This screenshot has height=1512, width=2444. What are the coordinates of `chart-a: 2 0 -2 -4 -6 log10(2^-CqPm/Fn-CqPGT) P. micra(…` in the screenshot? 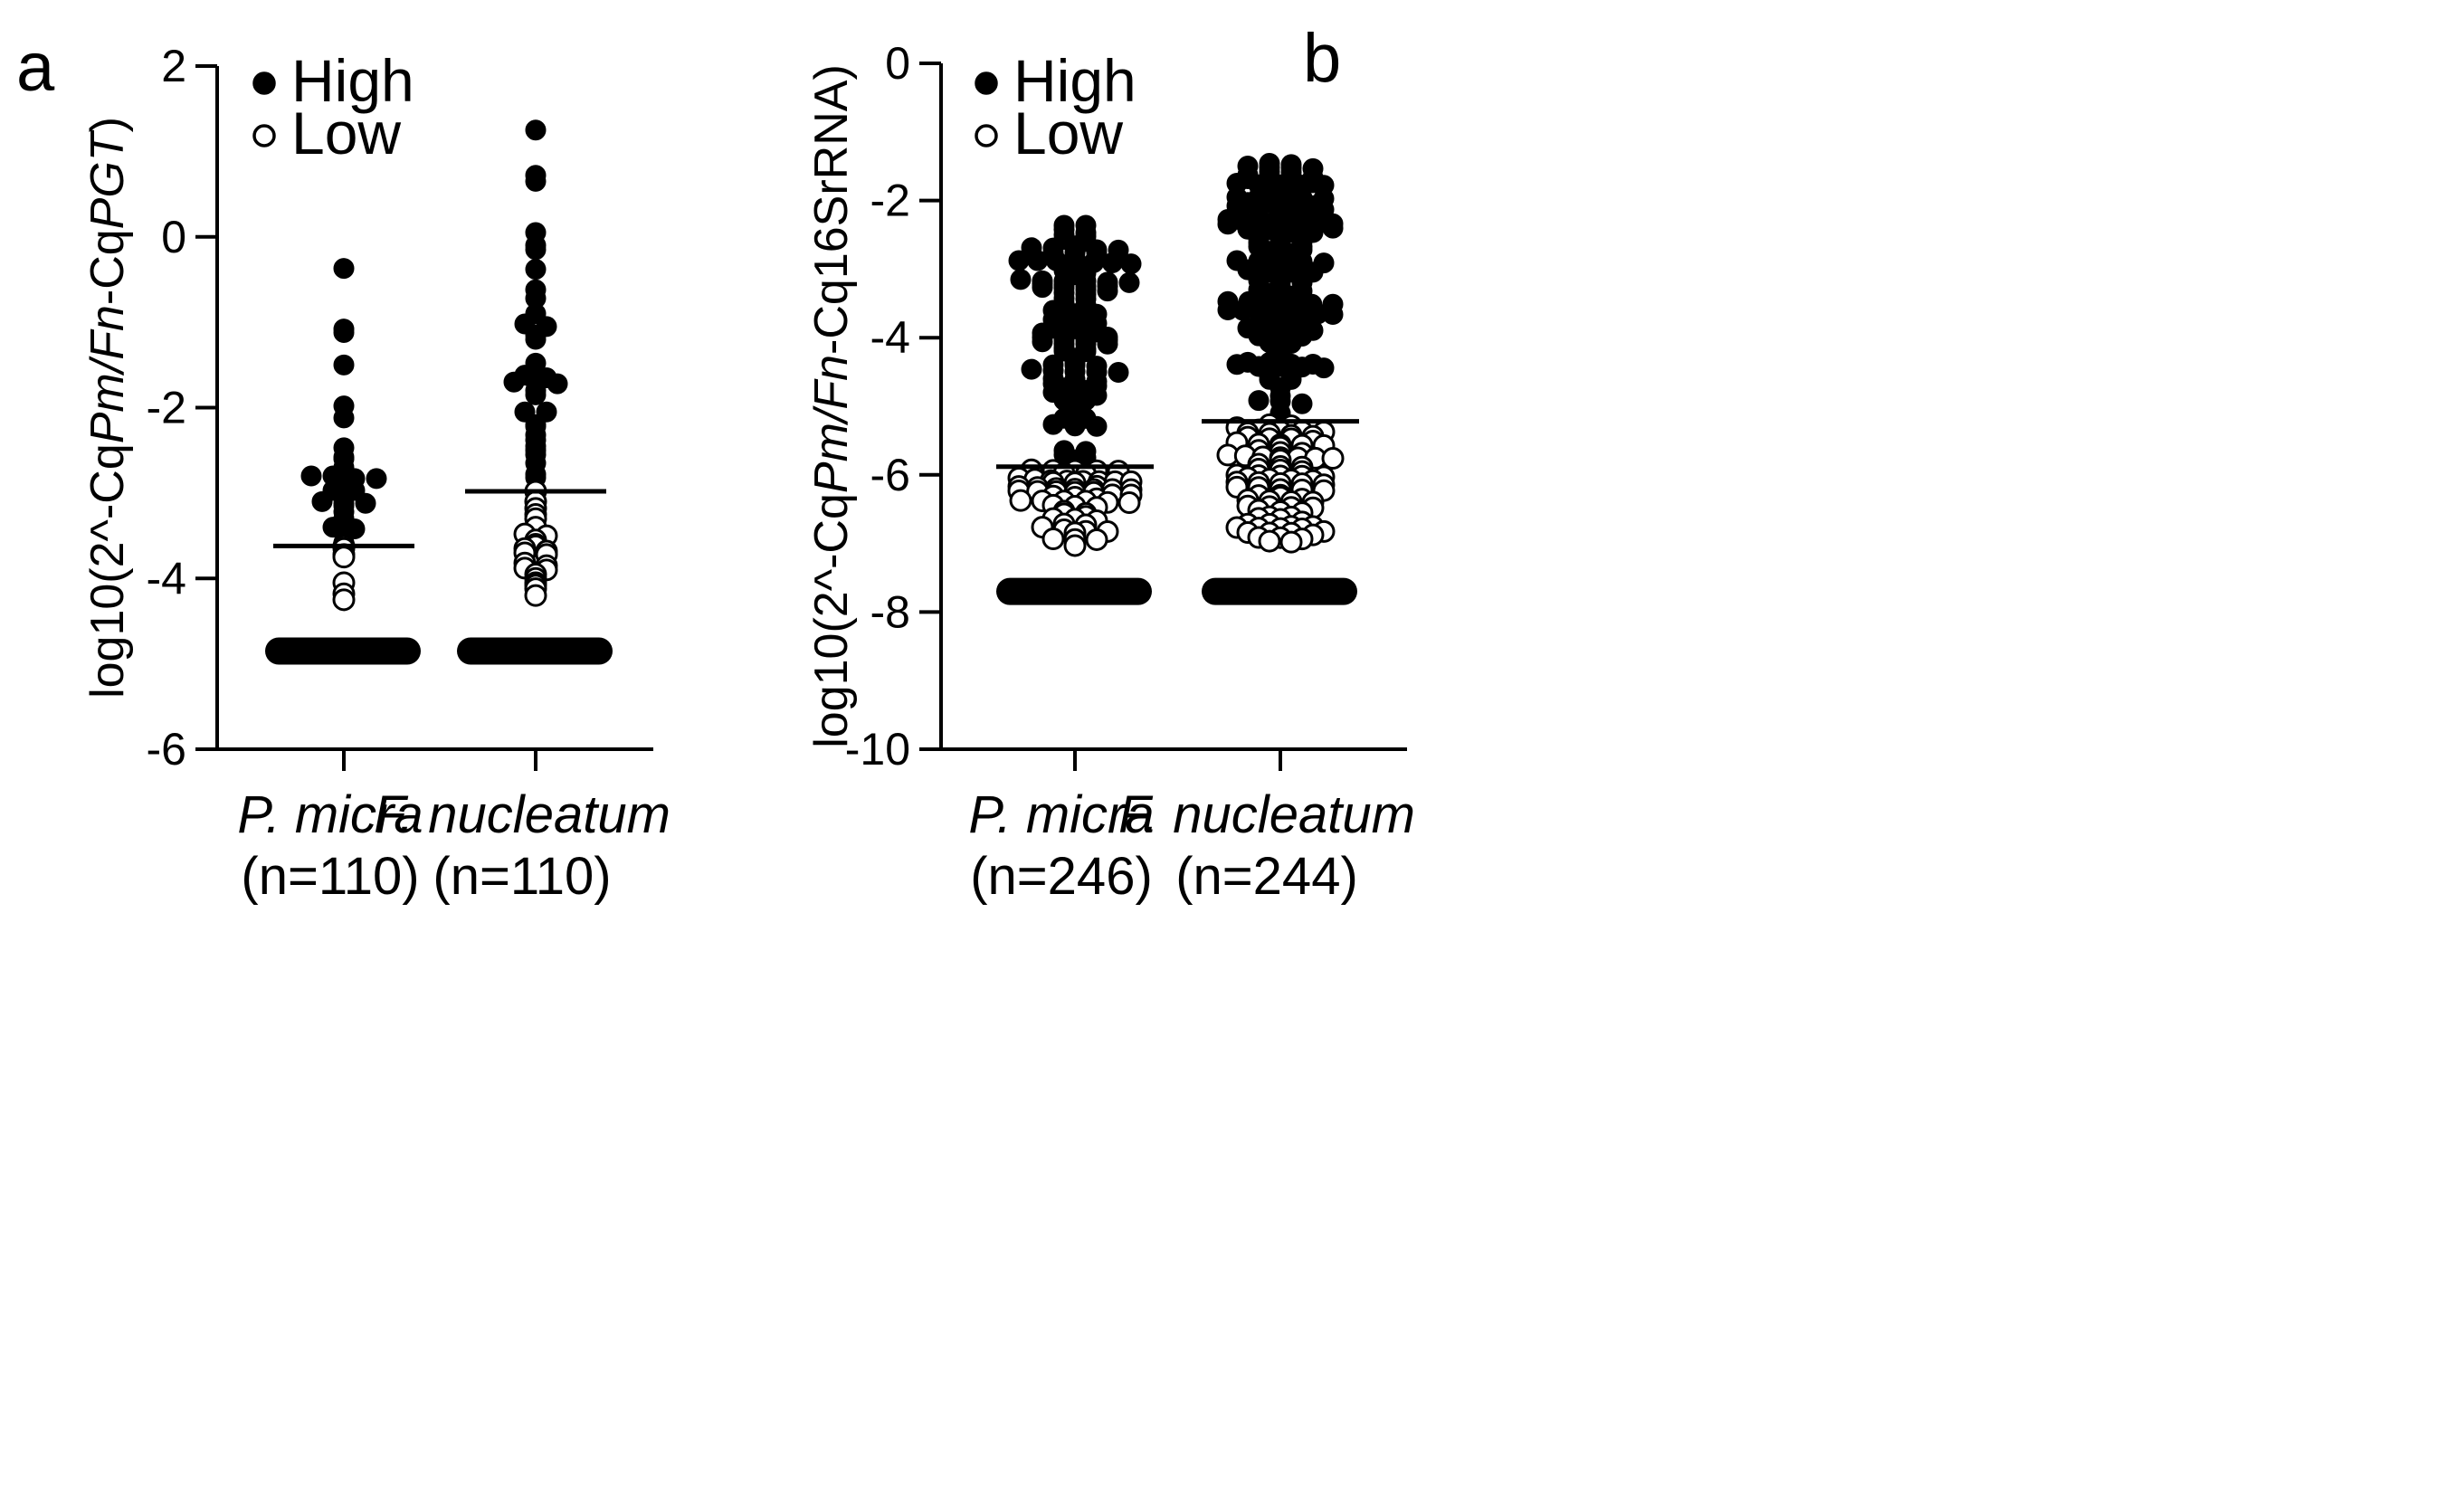 It's located at (376, 474).